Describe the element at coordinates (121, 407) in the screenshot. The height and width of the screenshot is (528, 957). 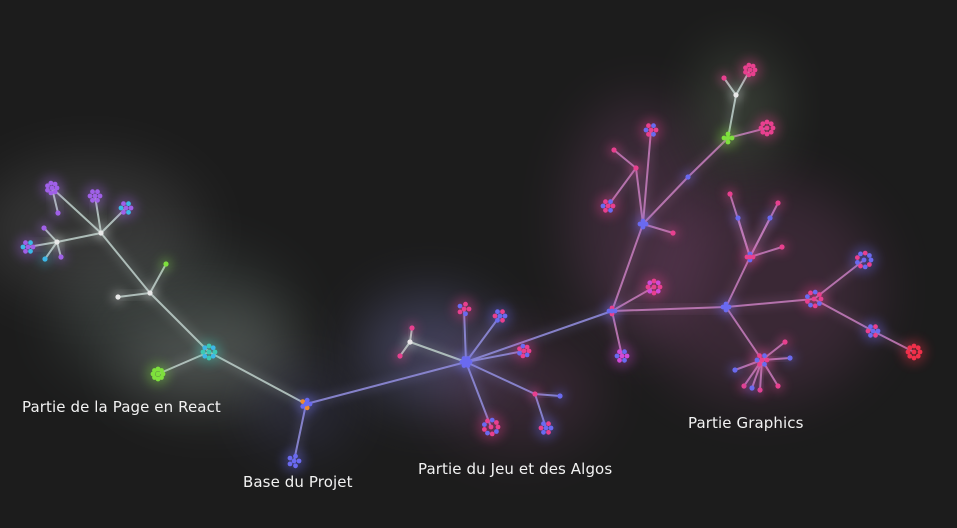
I see `label-react: Partie de la Page en React` at that location.